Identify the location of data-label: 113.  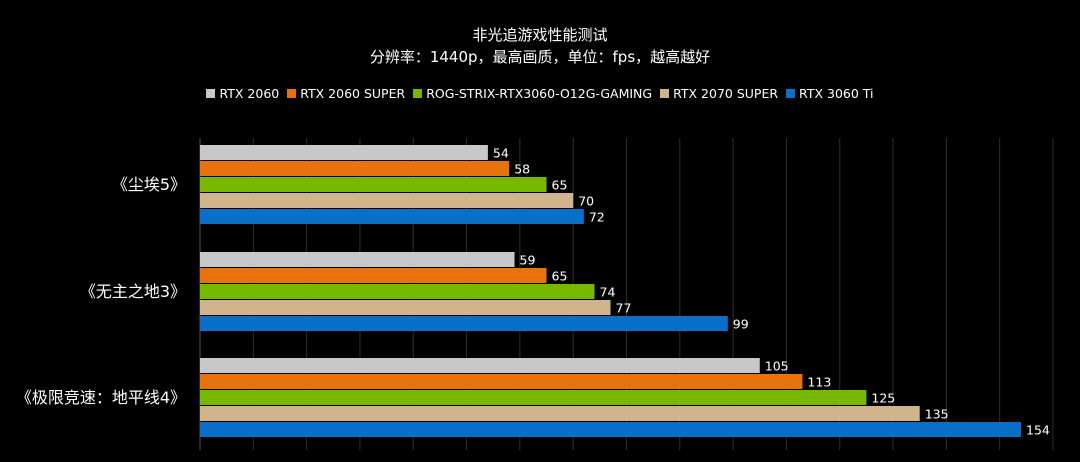
(819, 382).